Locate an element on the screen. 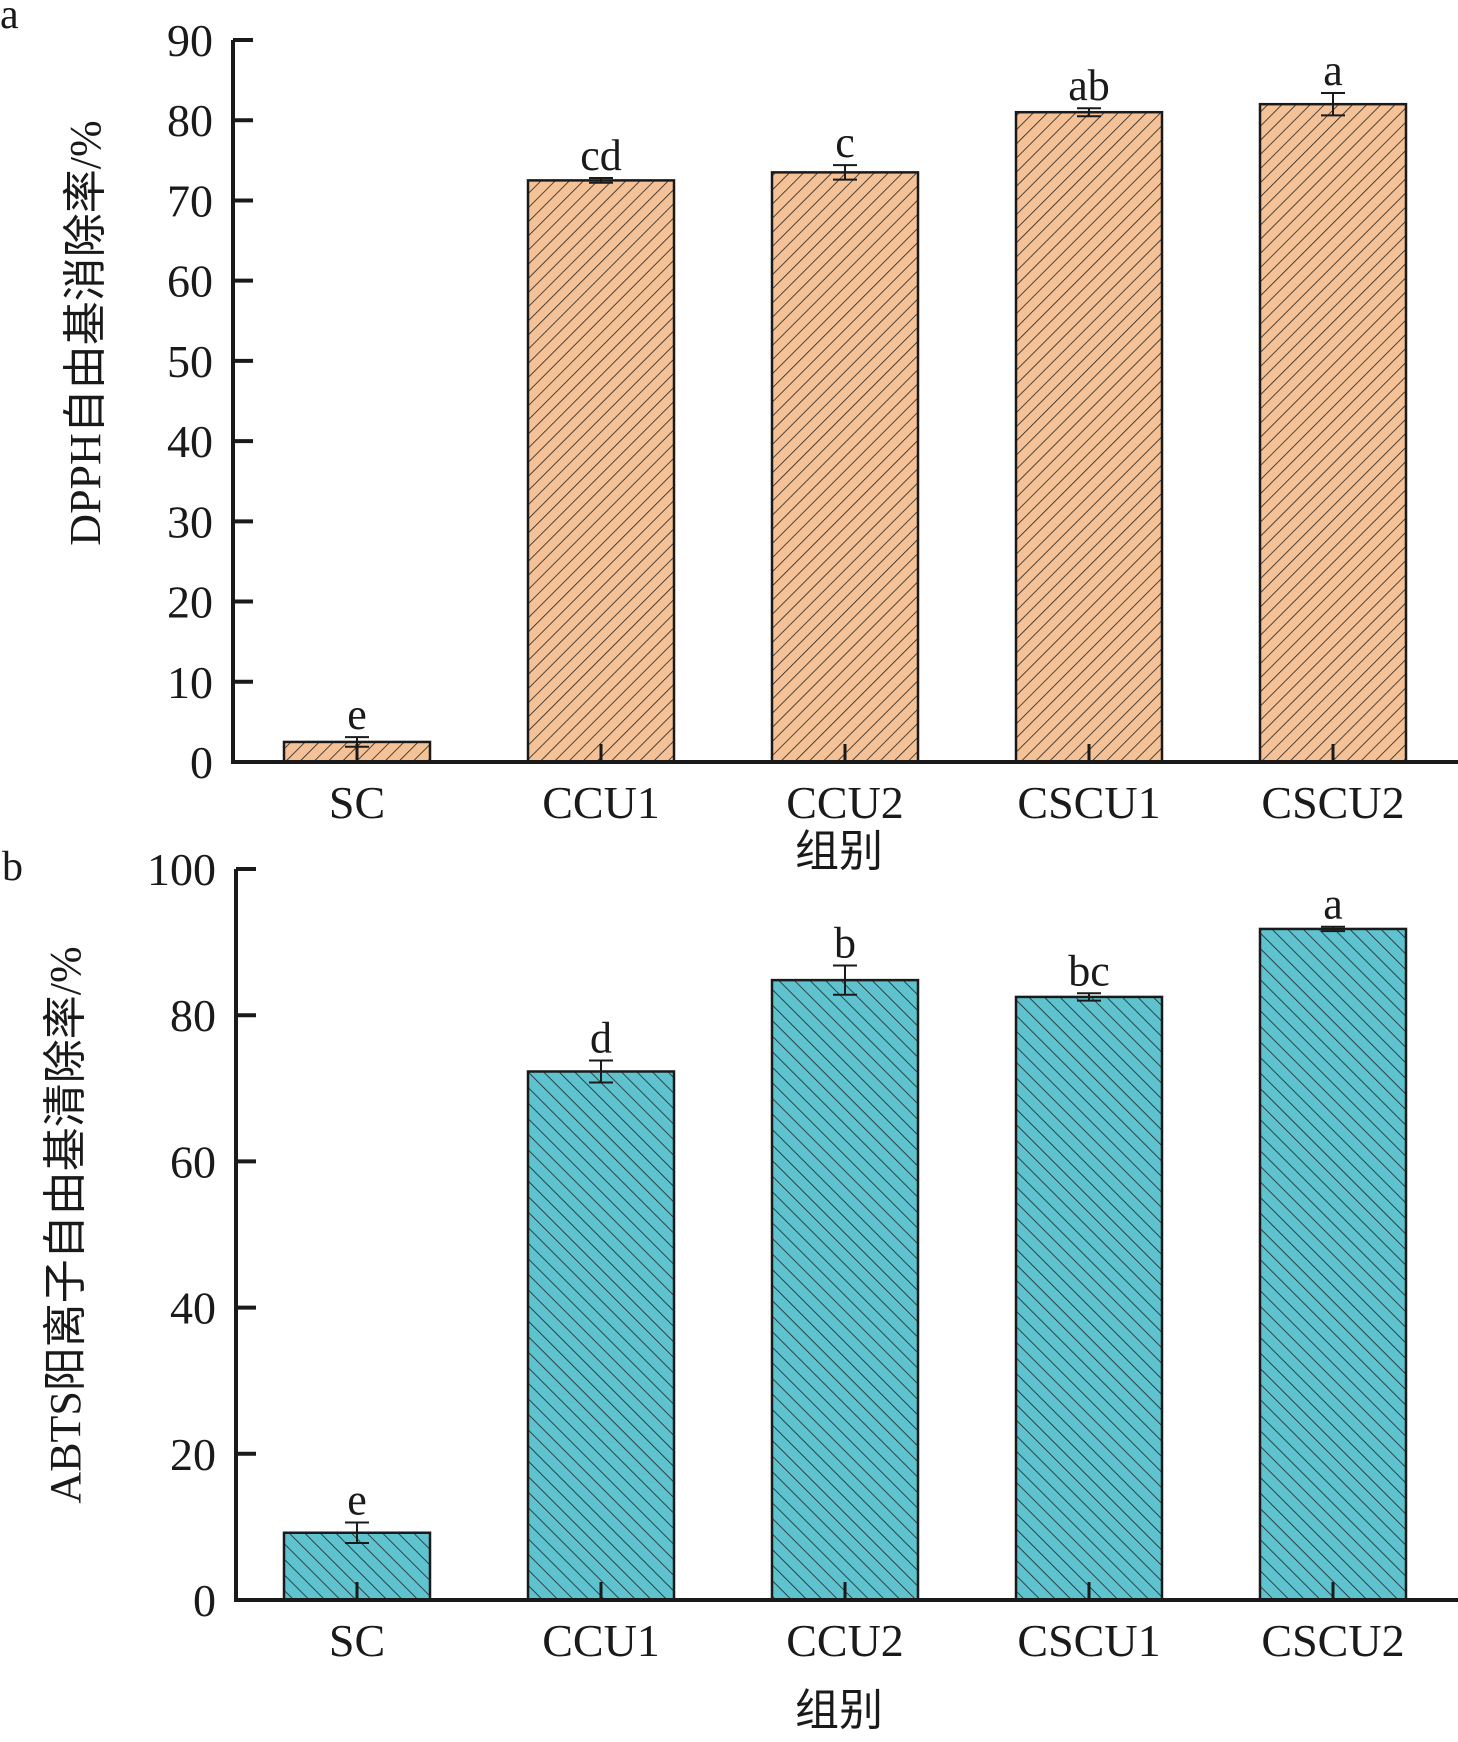 Image resolution: width=1458 pixels, height=1742 pixels. significance-label: bc is located at coordinates (1089, 970).